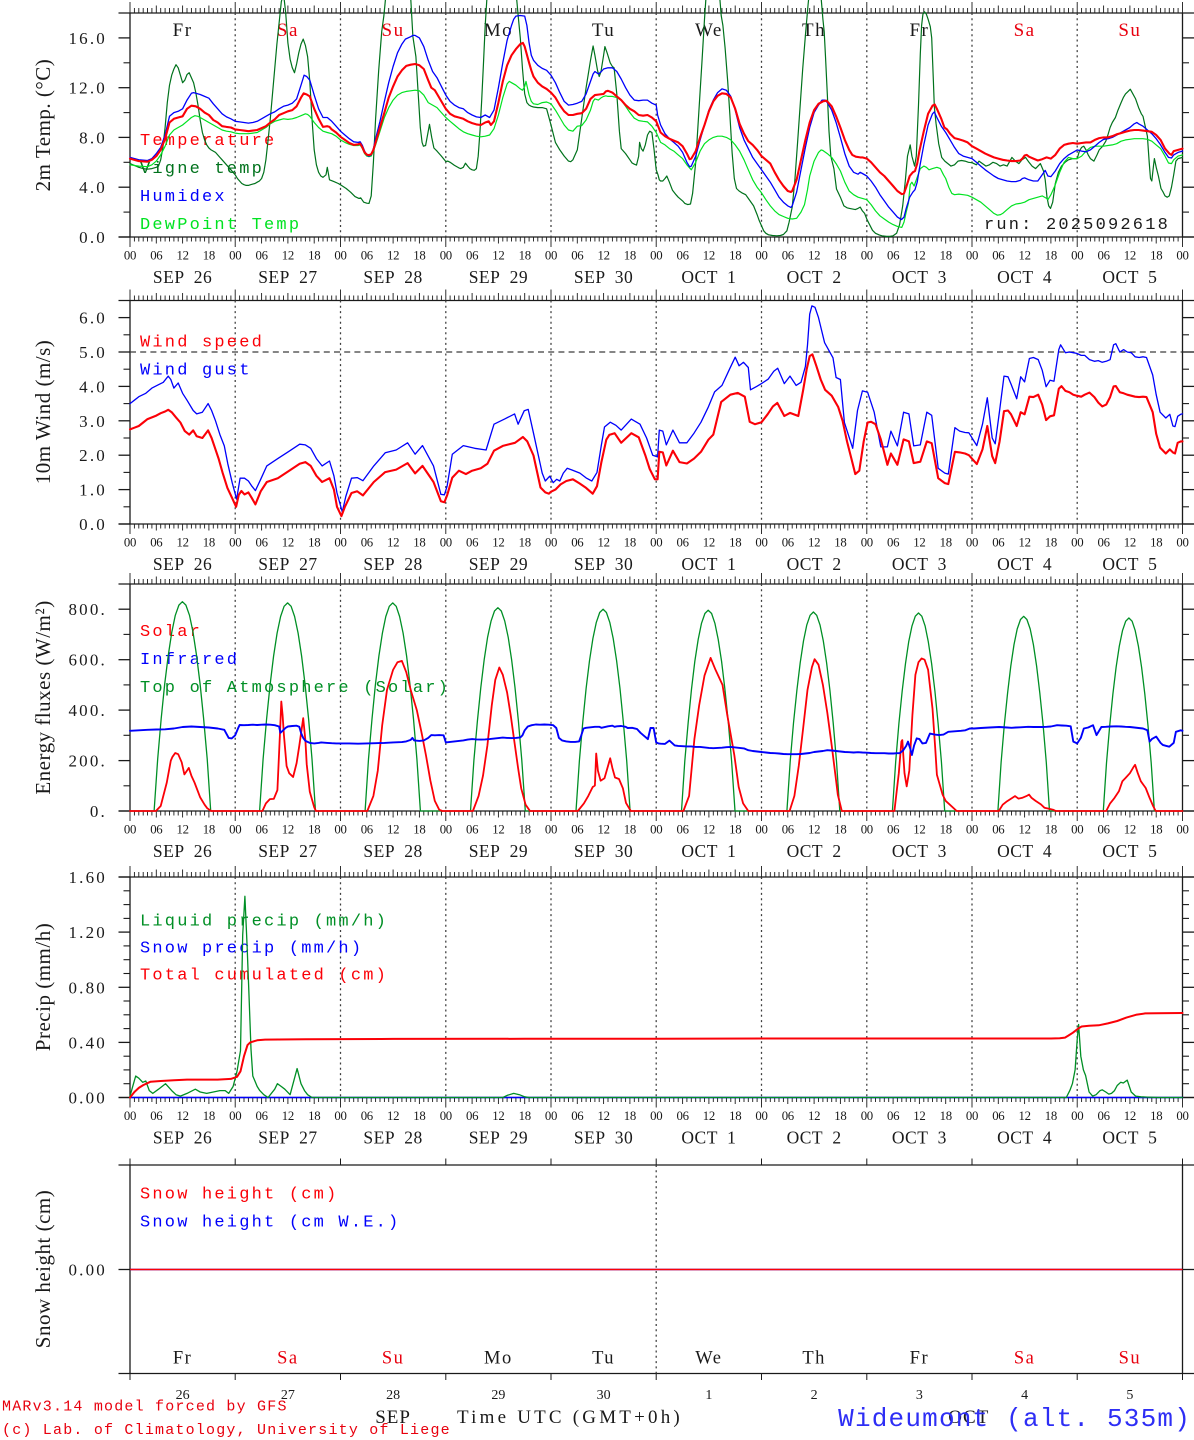 The height and width of the screenshot is (1440, 1194). Describe the element at coordinates (182, 277) in the screenshot. I see `svg-text: SEP 26` at that location.